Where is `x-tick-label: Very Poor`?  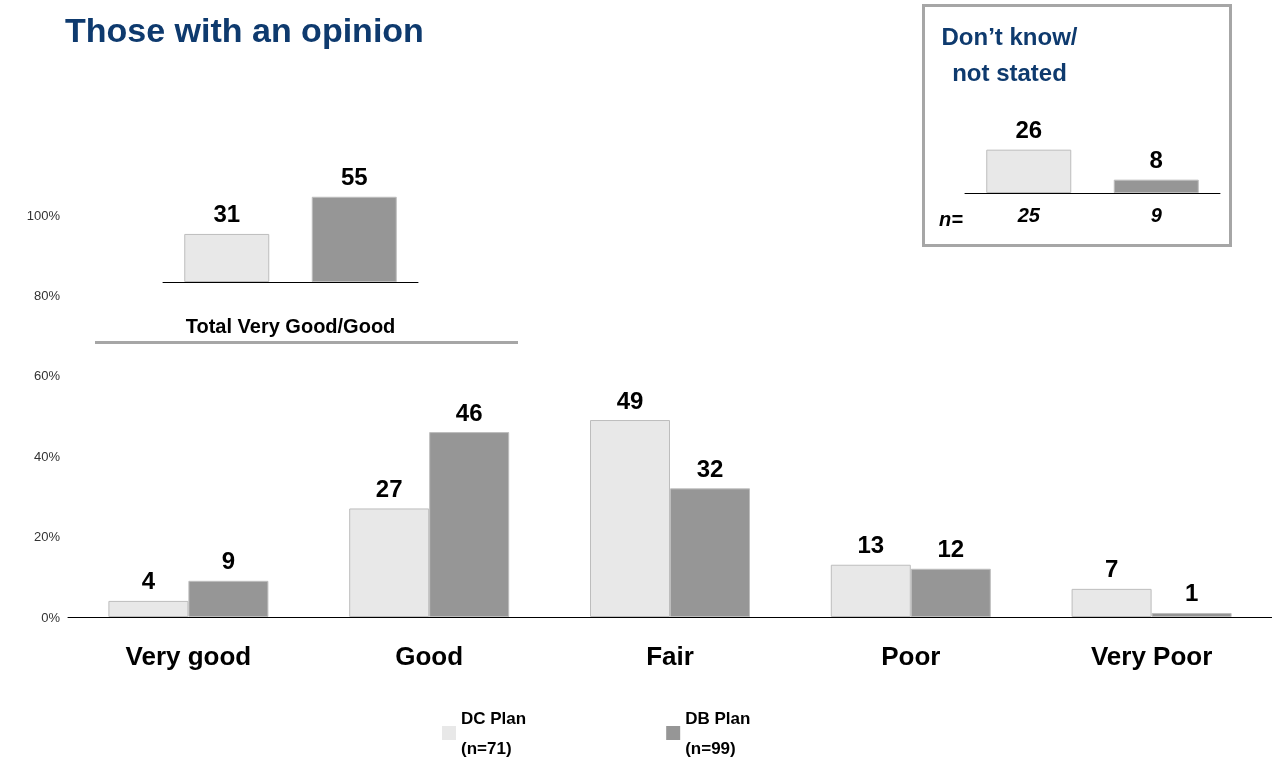
x-tick-label: Very Poor is located at coordinates (1151, 656).